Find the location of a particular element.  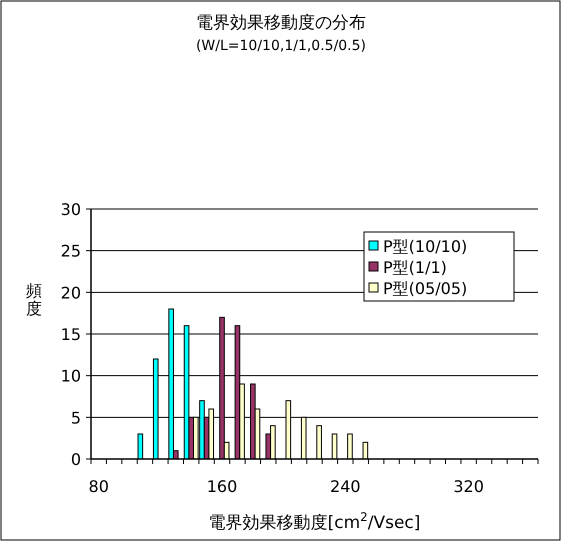

y-tick-label: 30 is located at coordinates (70, 209).